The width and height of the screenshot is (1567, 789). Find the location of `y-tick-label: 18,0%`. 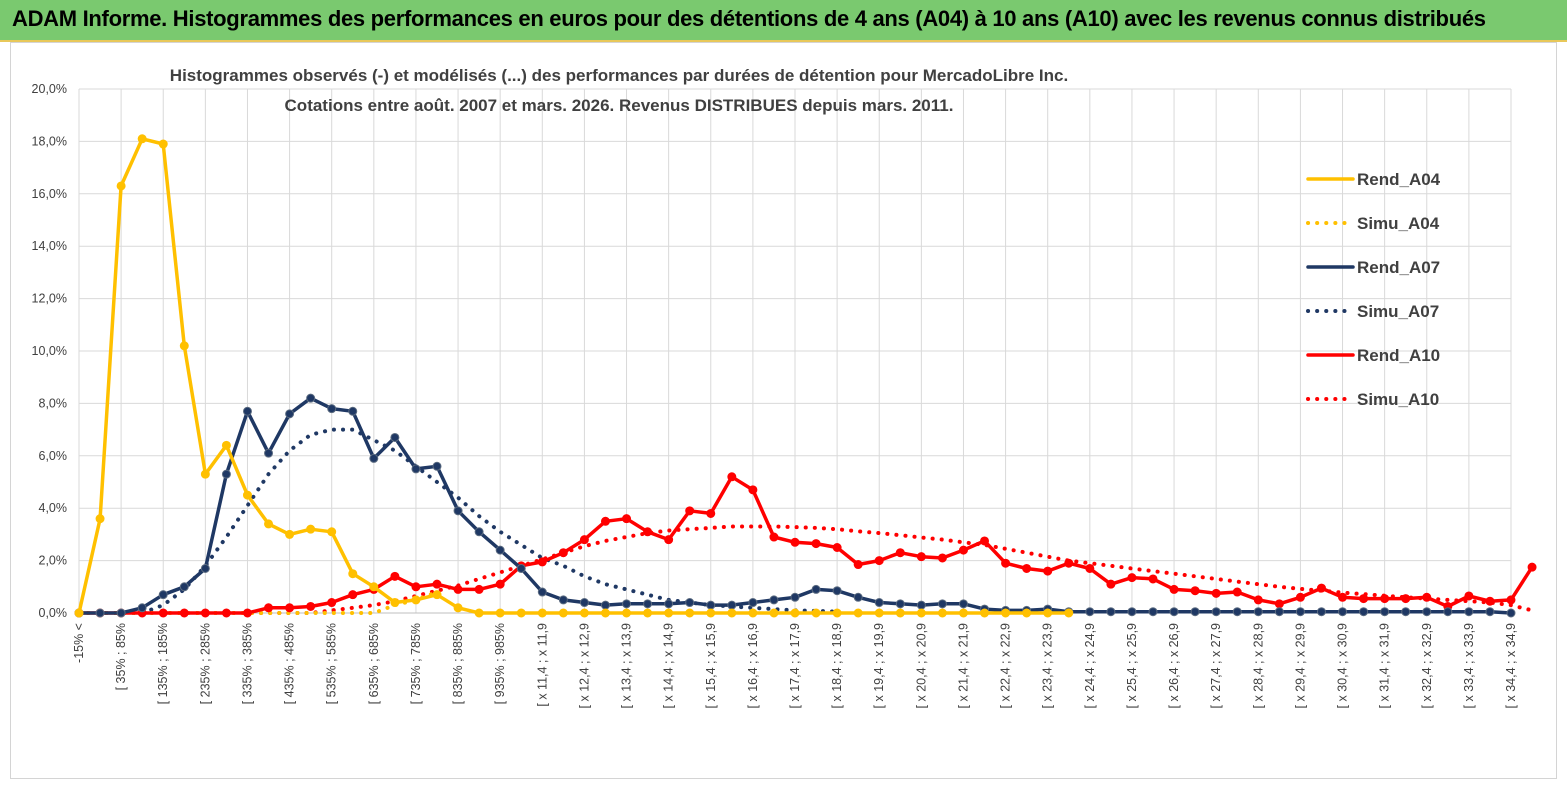

y-tick-label: 18,0% is located at coordinates (49, 141).